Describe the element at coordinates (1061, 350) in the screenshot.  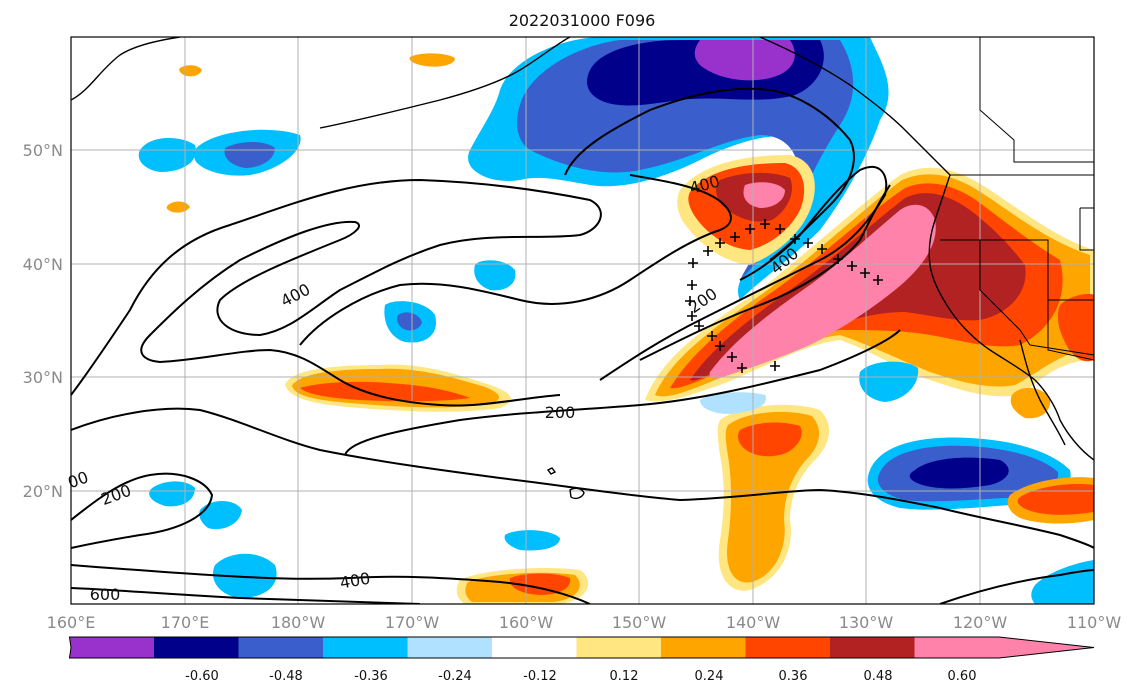
I see `border-mexico` at that location.